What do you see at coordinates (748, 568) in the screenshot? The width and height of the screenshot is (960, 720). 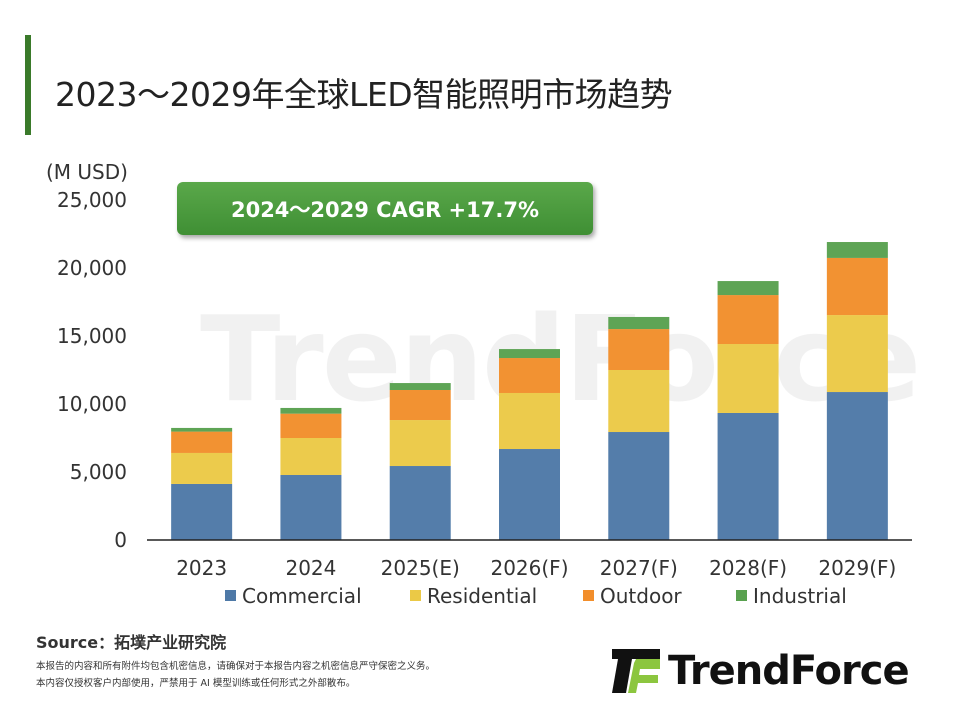 I see `x-tick-label: 2028(F)` at bounding box center [748, 568].